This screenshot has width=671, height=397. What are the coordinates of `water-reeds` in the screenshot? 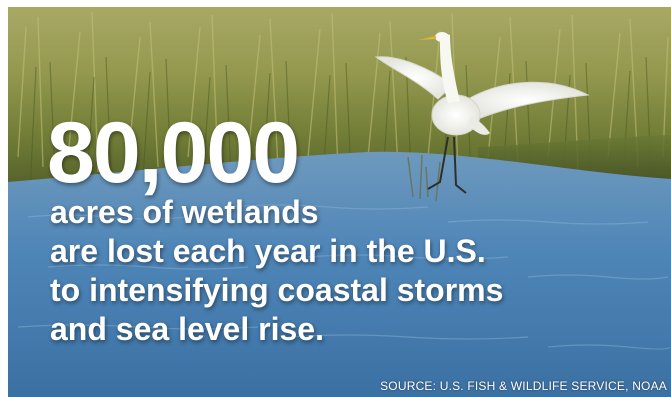 It's located at (424, 178).